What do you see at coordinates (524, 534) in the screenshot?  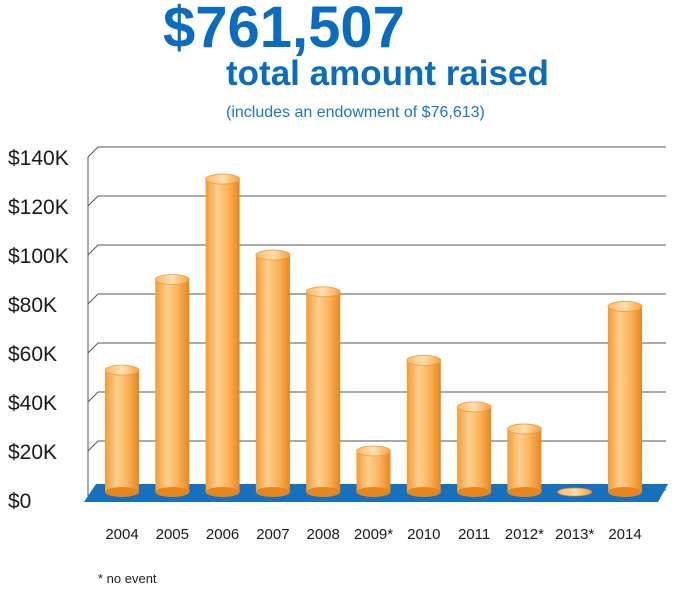 I see `x-tick-label: 2012*` at bounding box center [524, 534].